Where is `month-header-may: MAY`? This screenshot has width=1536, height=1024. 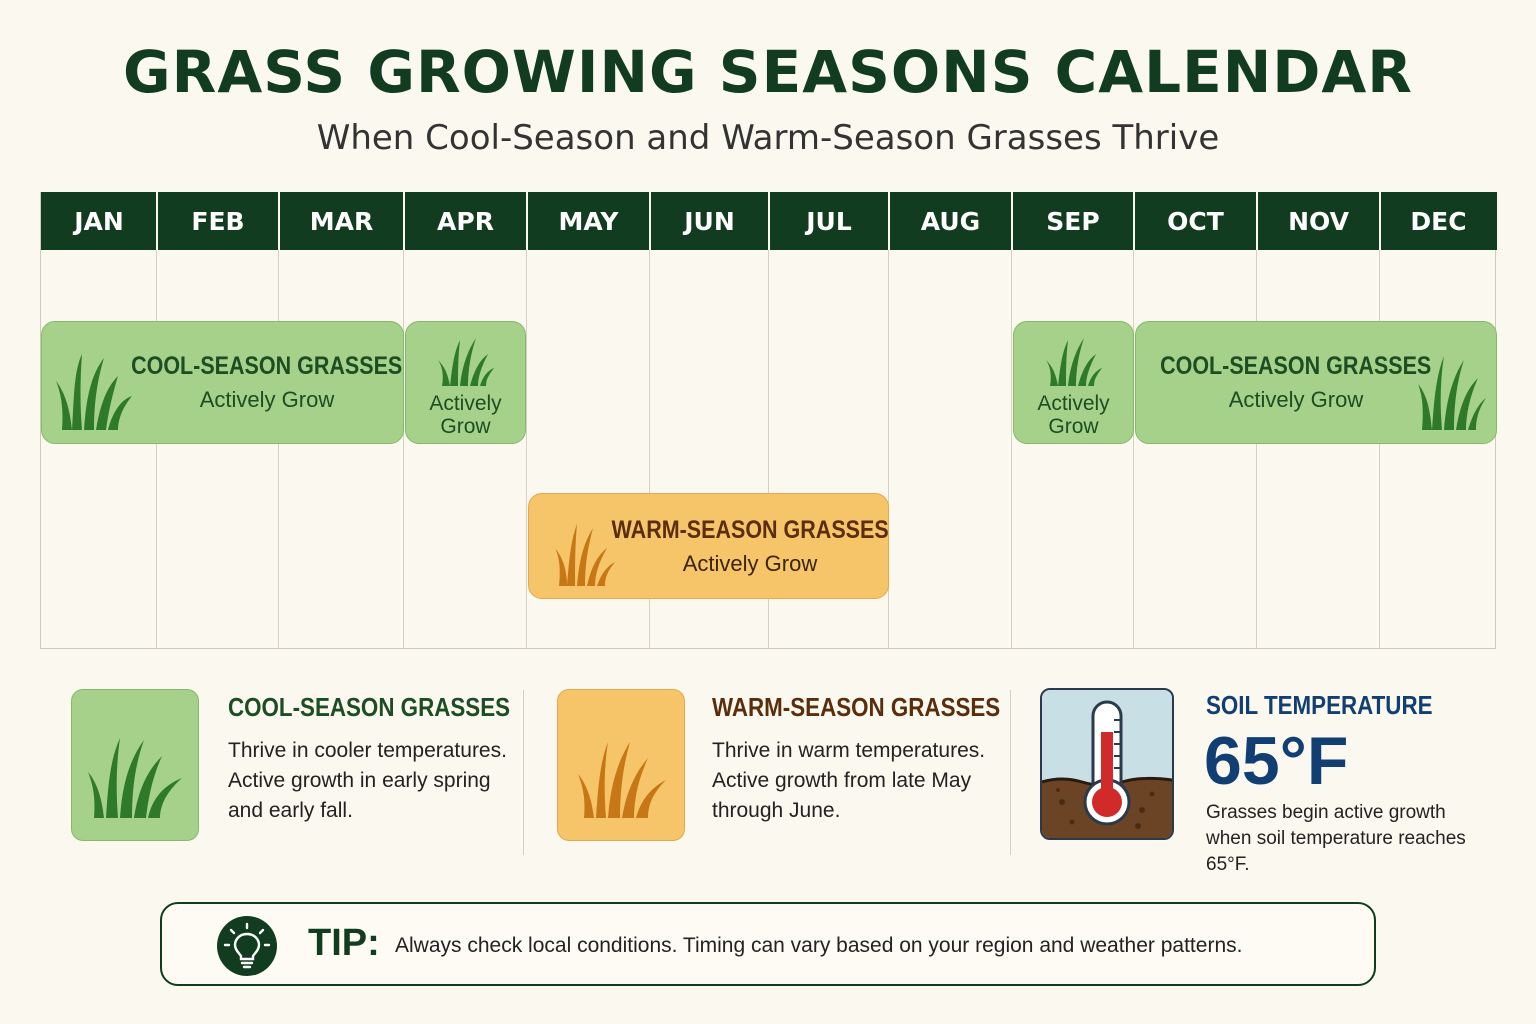
month-header-may: MAY is located at coordinates (588, 221).